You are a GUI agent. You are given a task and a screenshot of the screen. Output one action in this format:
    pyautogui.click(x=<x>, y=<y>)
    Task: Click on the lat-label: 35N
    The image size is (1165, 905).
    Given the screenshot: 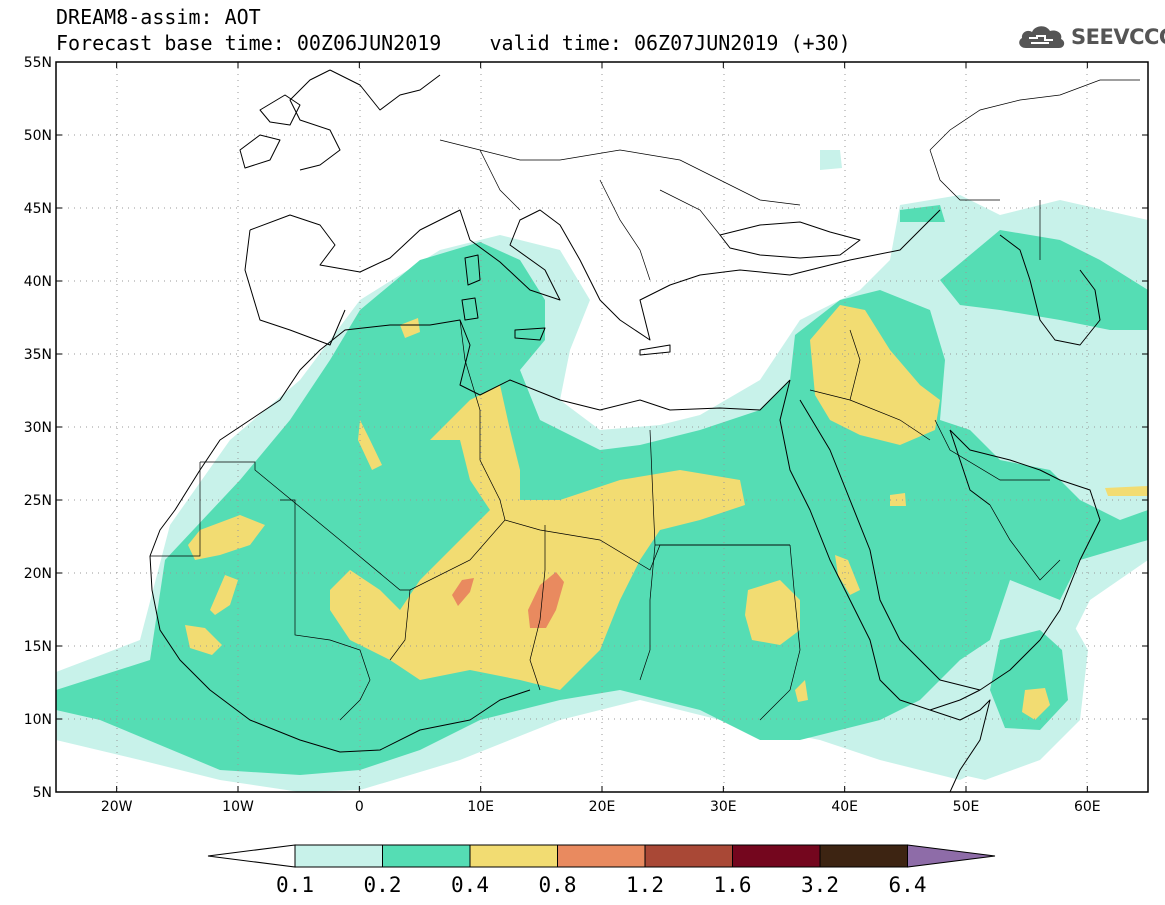 What is the action you would take?
    pyautogui.click(x=38, y=355)
    